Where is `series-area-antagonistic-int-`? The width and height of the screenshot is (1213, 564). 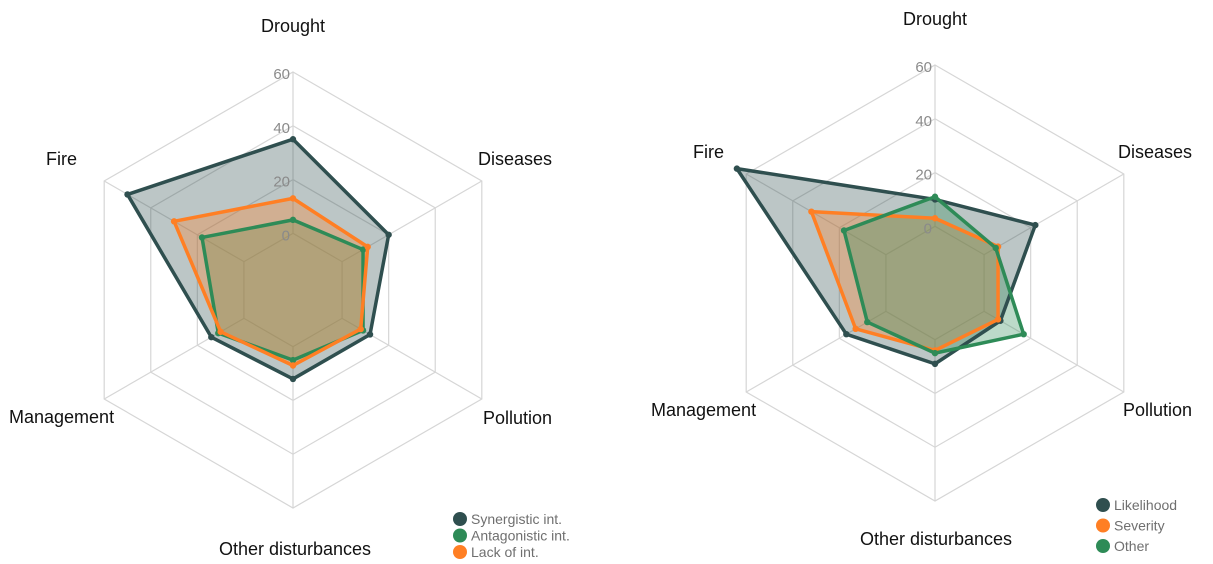 series-area-antagonistic-int- is located at coordinates (283, 290).